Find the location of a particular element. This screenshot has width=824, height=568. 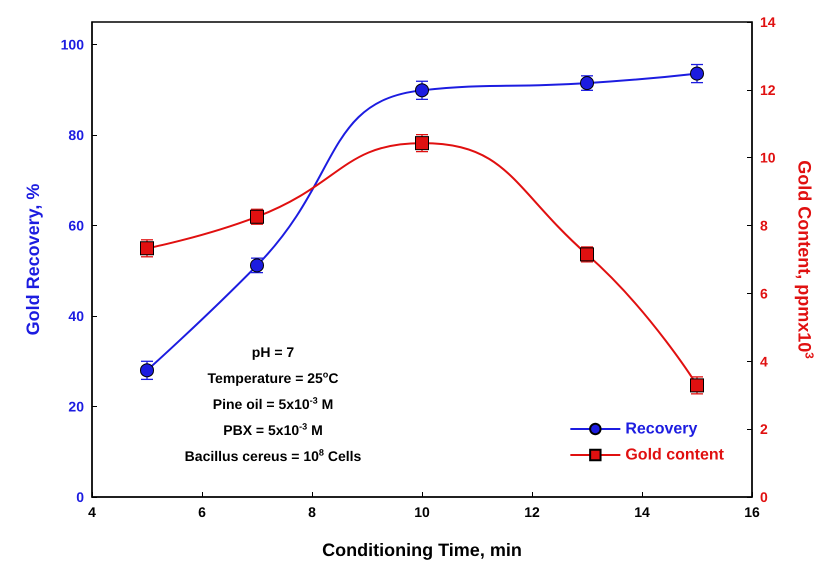

y2-tick-label: 10 is located at coordinates (768, 158).